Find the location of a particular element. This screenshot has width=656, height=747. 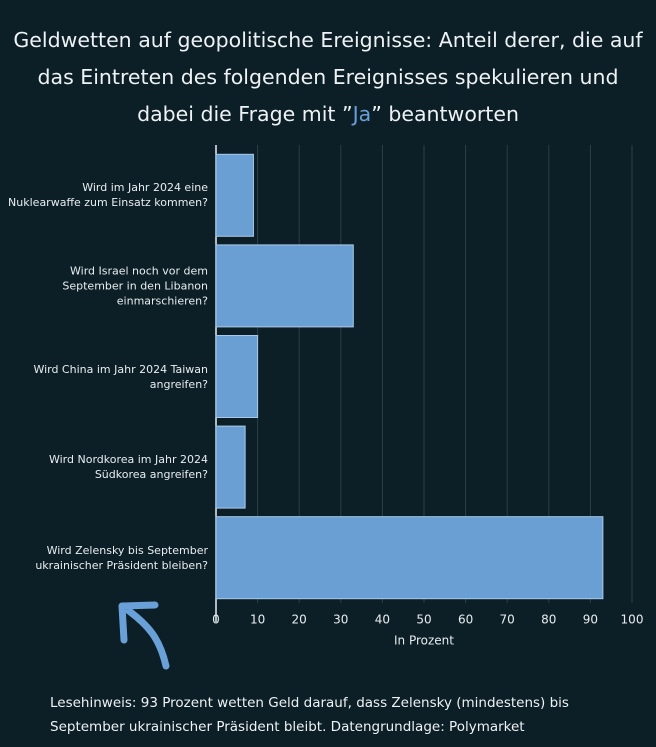

x-tick-label: 20 is located at coordinates (299, 620).